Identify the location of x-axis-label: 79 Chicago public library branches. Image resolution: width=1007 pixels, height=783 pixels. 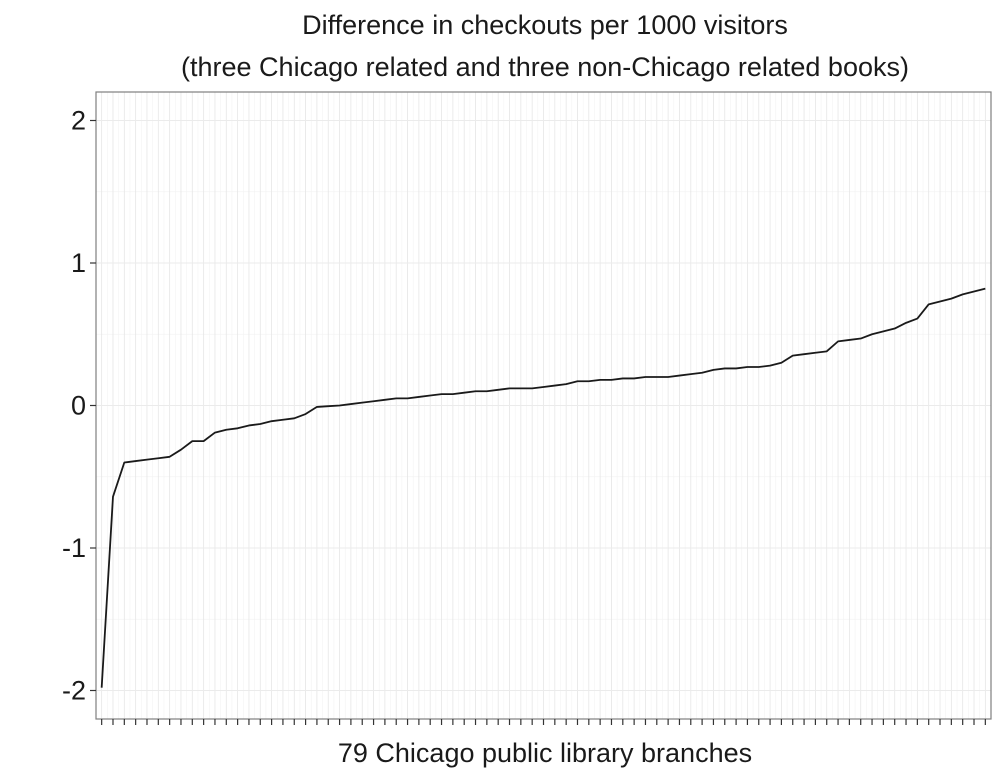
(545, 753).